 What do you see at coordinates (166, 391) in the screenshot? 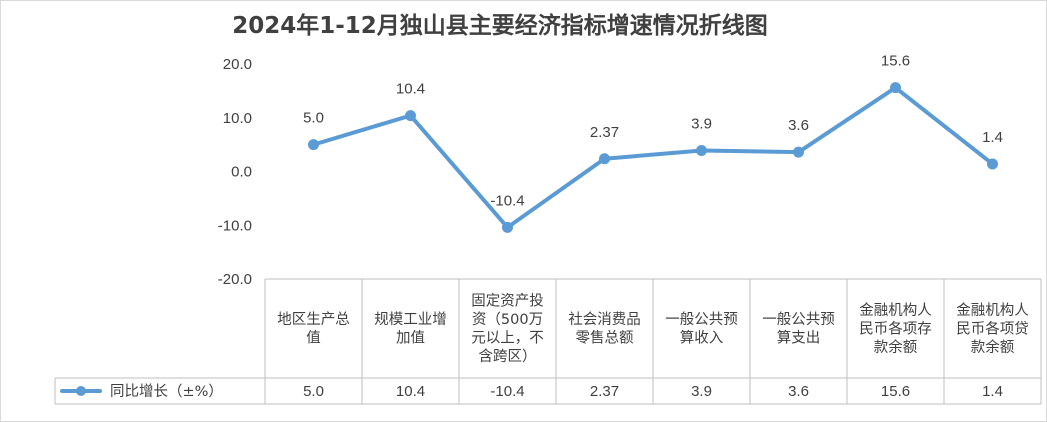
I see `legend-label: 同比增长（±%）` at bounding box center [166, 391].